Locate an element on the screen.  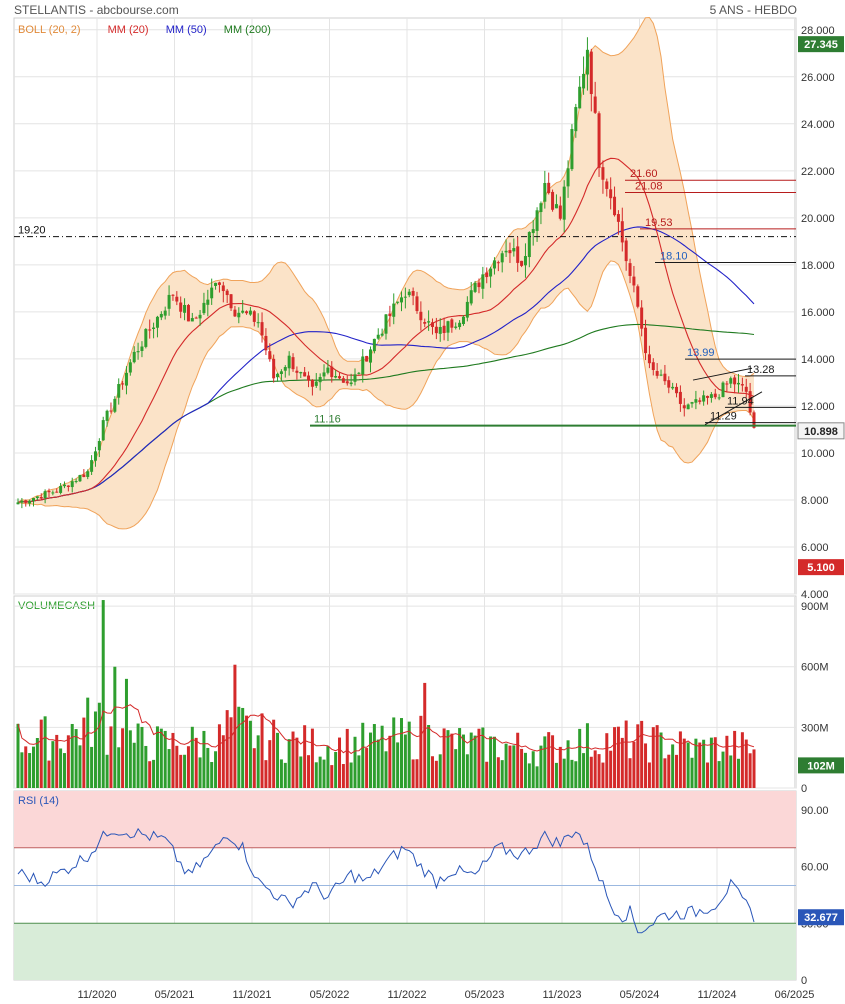
volume-tick-label: 900M is located at coordinates (815, 607).